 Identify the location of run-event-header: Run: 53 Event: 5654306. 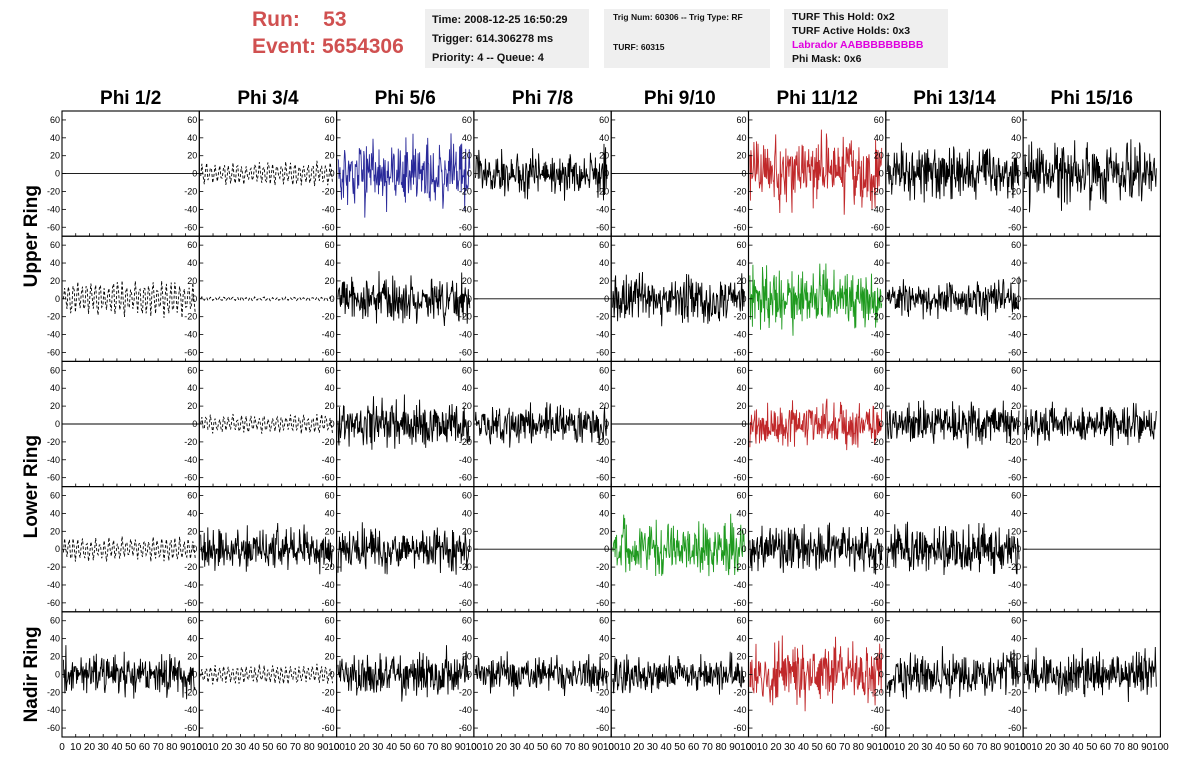
(328, 33).